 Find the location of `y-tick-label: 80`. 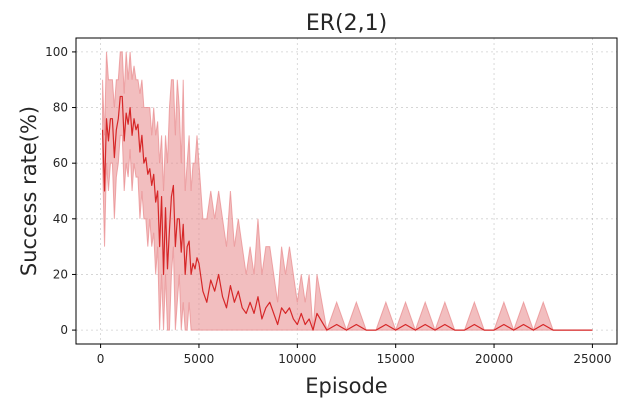

y-tick-label: 80 is located at coordinates (60, 108).